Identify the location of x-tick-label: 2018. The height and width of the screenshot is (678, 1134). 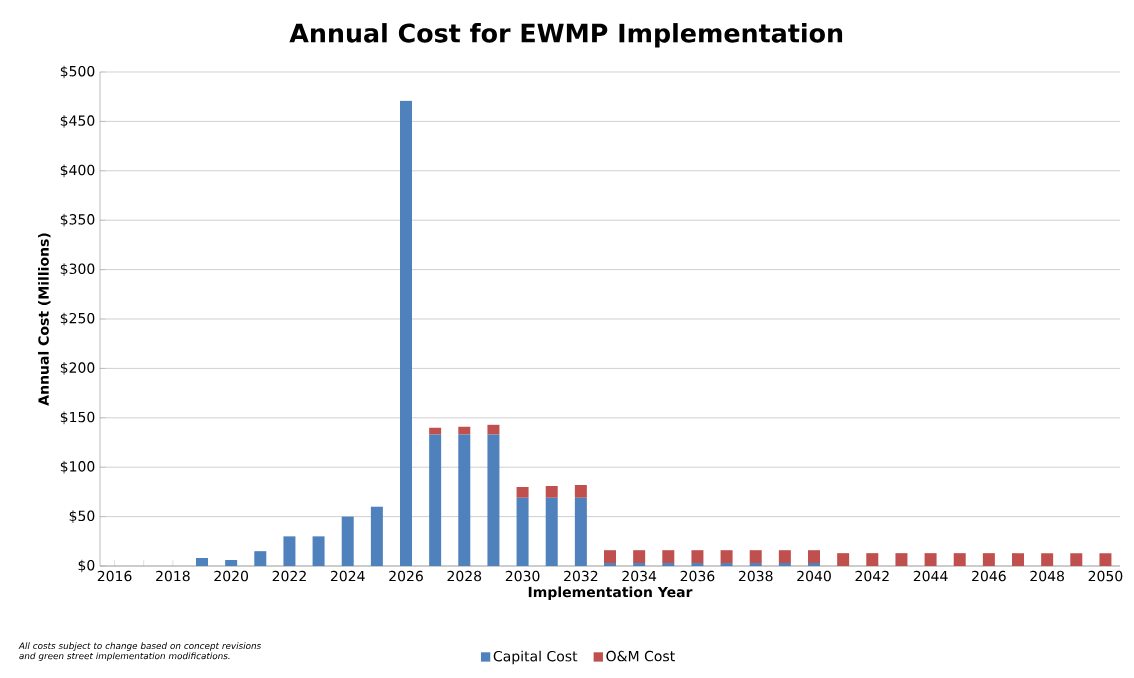
(173, 576).